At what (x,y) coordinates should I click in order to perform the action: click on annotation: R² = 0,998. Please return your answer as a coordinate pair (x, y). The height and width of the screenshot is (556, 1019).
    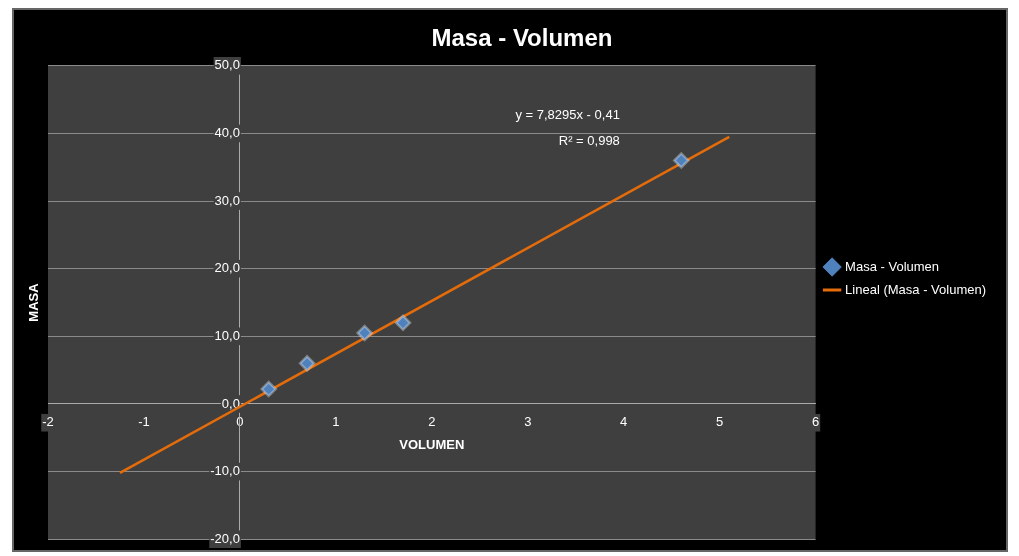
    Looking at the image, I should click on (589, 141).